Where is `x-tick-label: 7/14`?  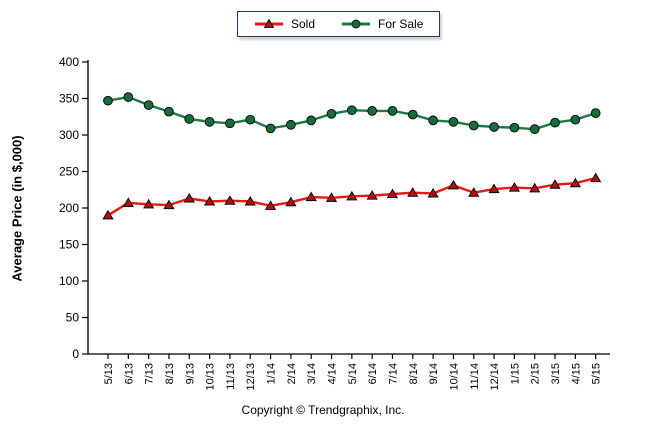
x-tick-label: 7/14 is located at coordinates (393, 373).